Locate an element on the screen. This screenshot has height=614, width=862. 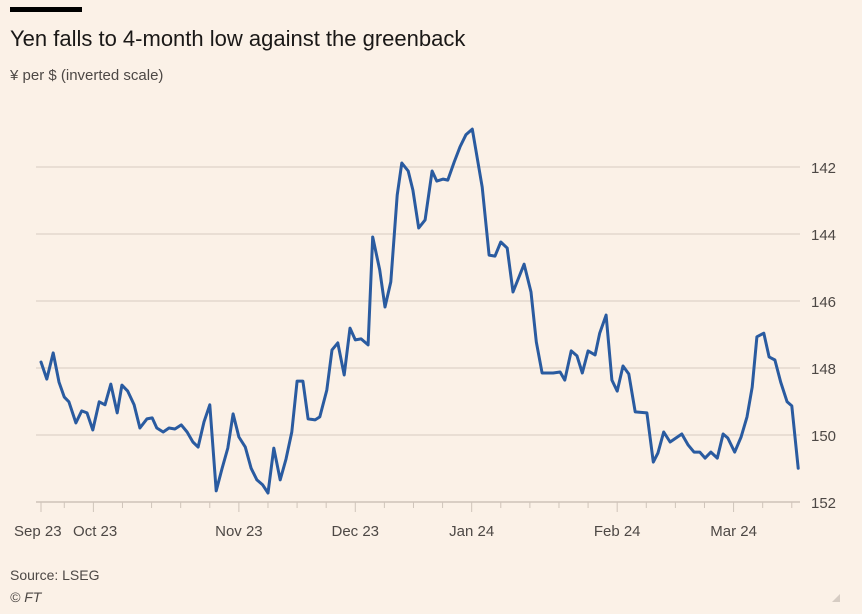
y-tick-label: 148 is located at coordinates (823, 369).